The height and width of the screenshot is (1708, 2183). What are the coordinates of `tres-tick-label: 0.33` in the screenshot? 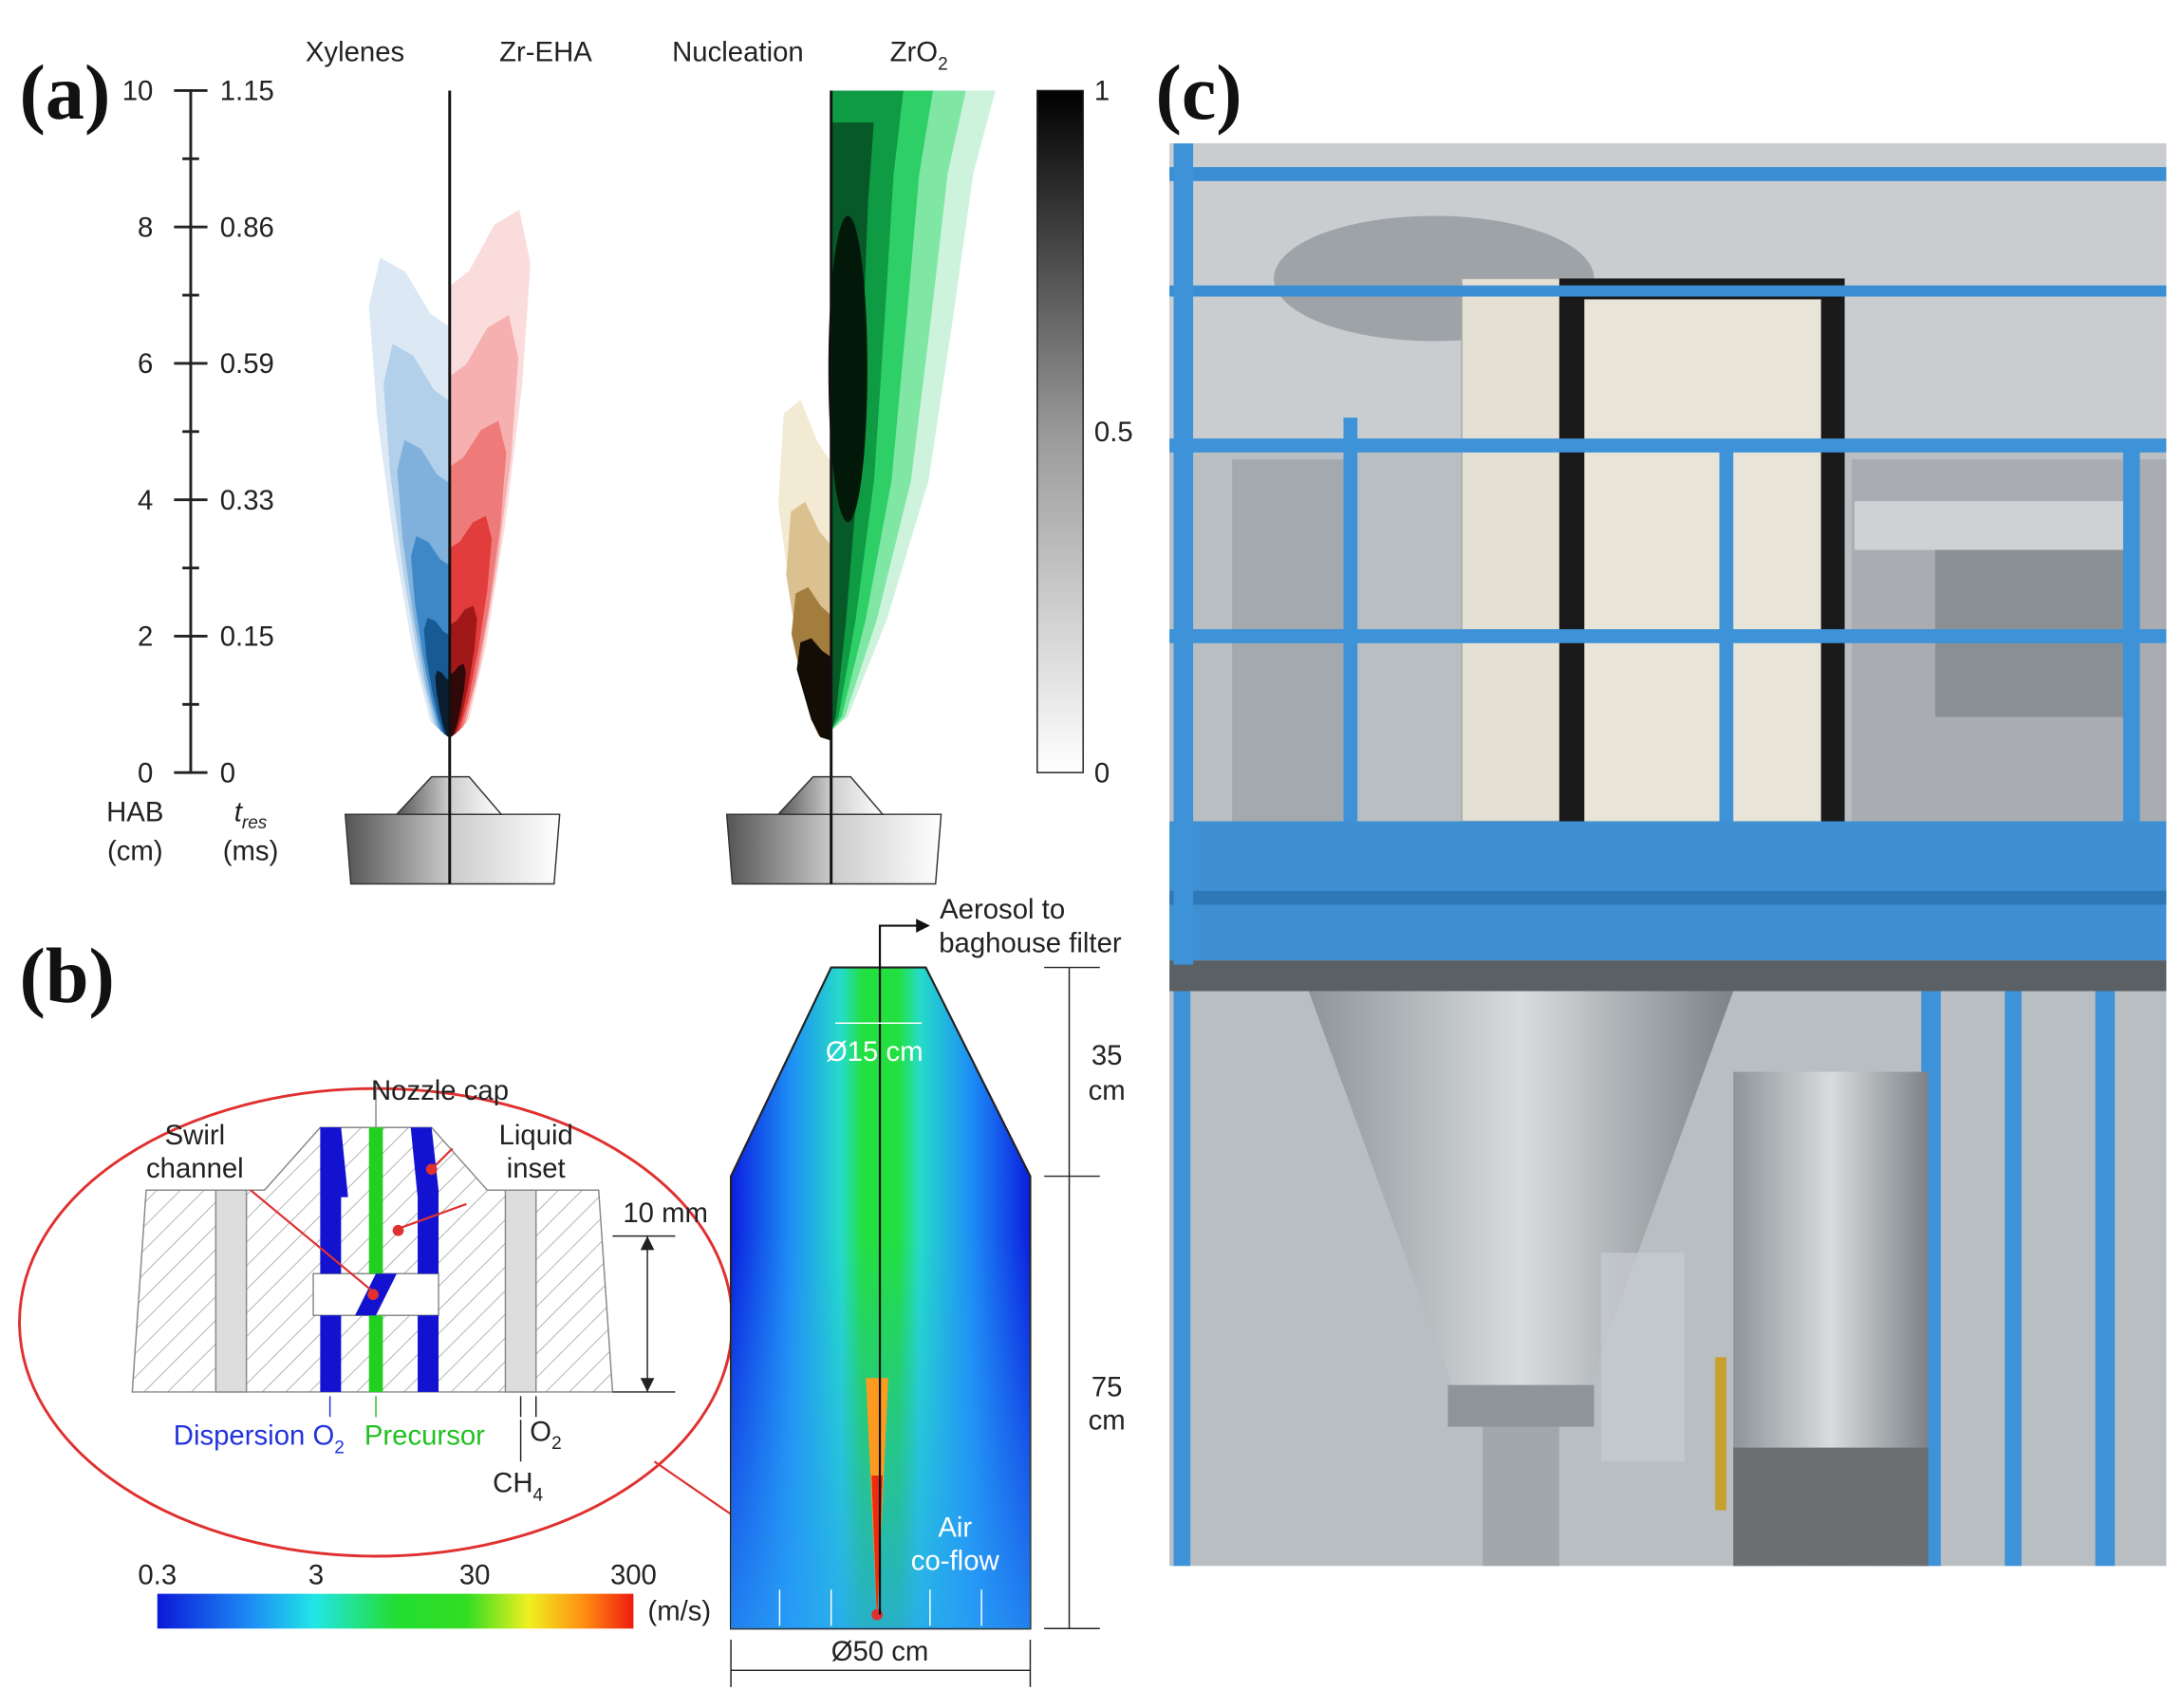 It's located at (247, 501).